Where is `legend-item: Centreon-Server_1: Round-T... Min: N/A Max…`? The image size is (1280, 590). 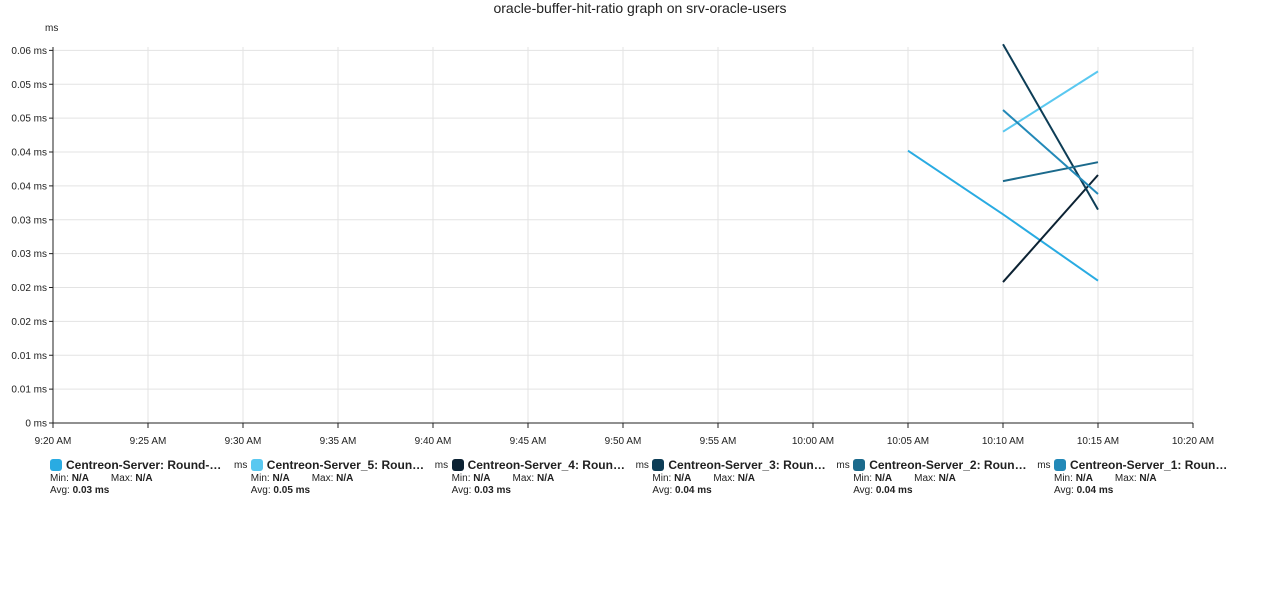 legend-item: Centreon-Server_1: Round-T... Min: N/A Max… is located at coordinates (1154, 479).